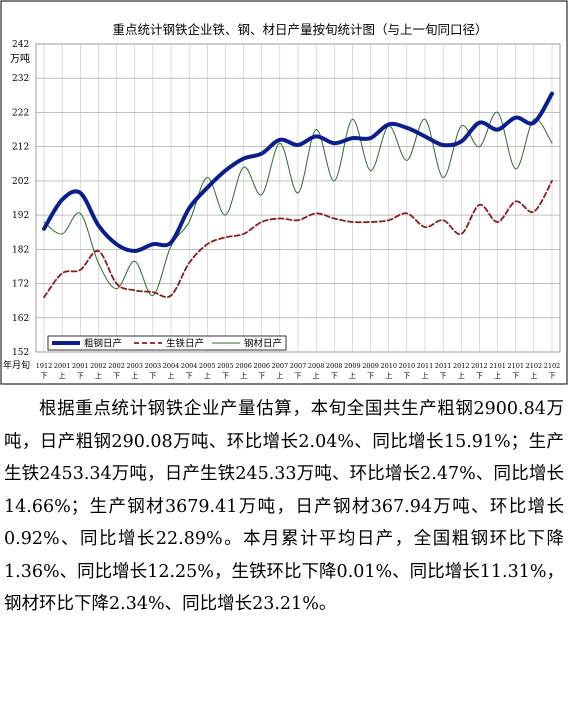 The image size is (568, 720). Describe the element at coordinates (20, 199) in the screenshot. I see `y-tick-labels: 152 162 172 182 192 202 212 222 232 242` at that location.